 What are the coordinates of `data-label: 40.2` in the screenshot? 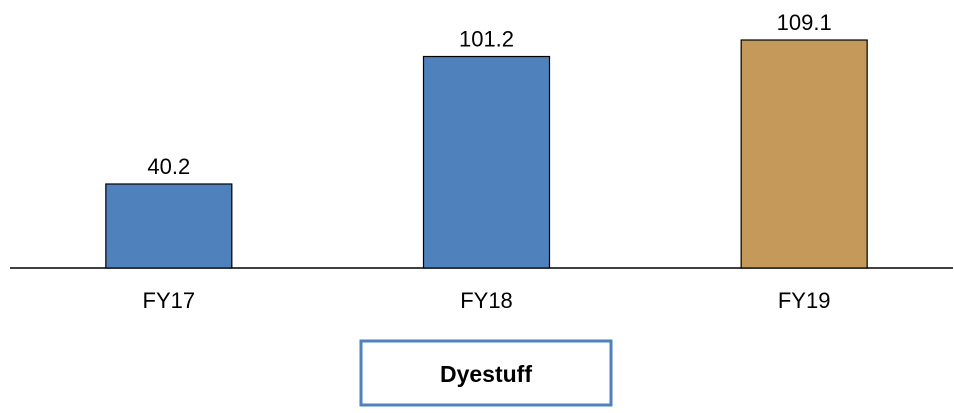 It's located at (168, 166).